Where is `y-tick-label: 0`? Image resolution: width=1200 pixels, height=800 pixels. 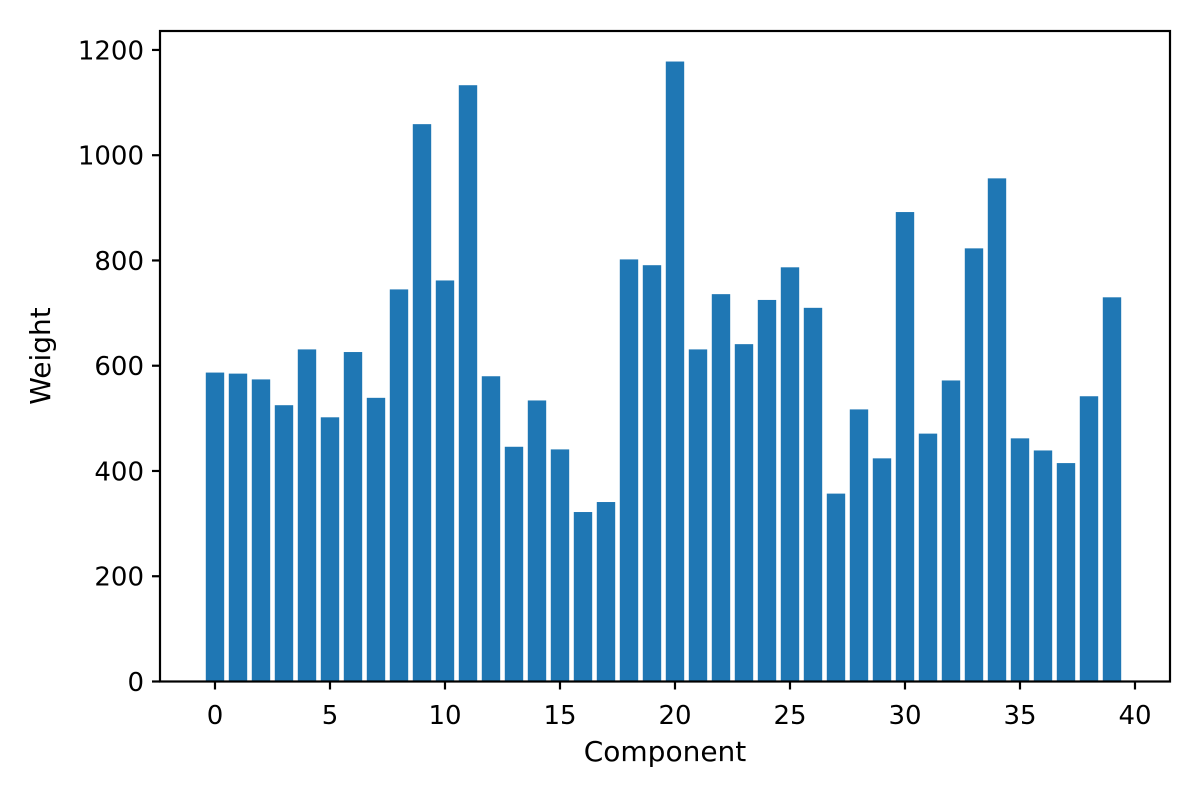
y-tick-label: 0 is located at coordinates (135, 683).